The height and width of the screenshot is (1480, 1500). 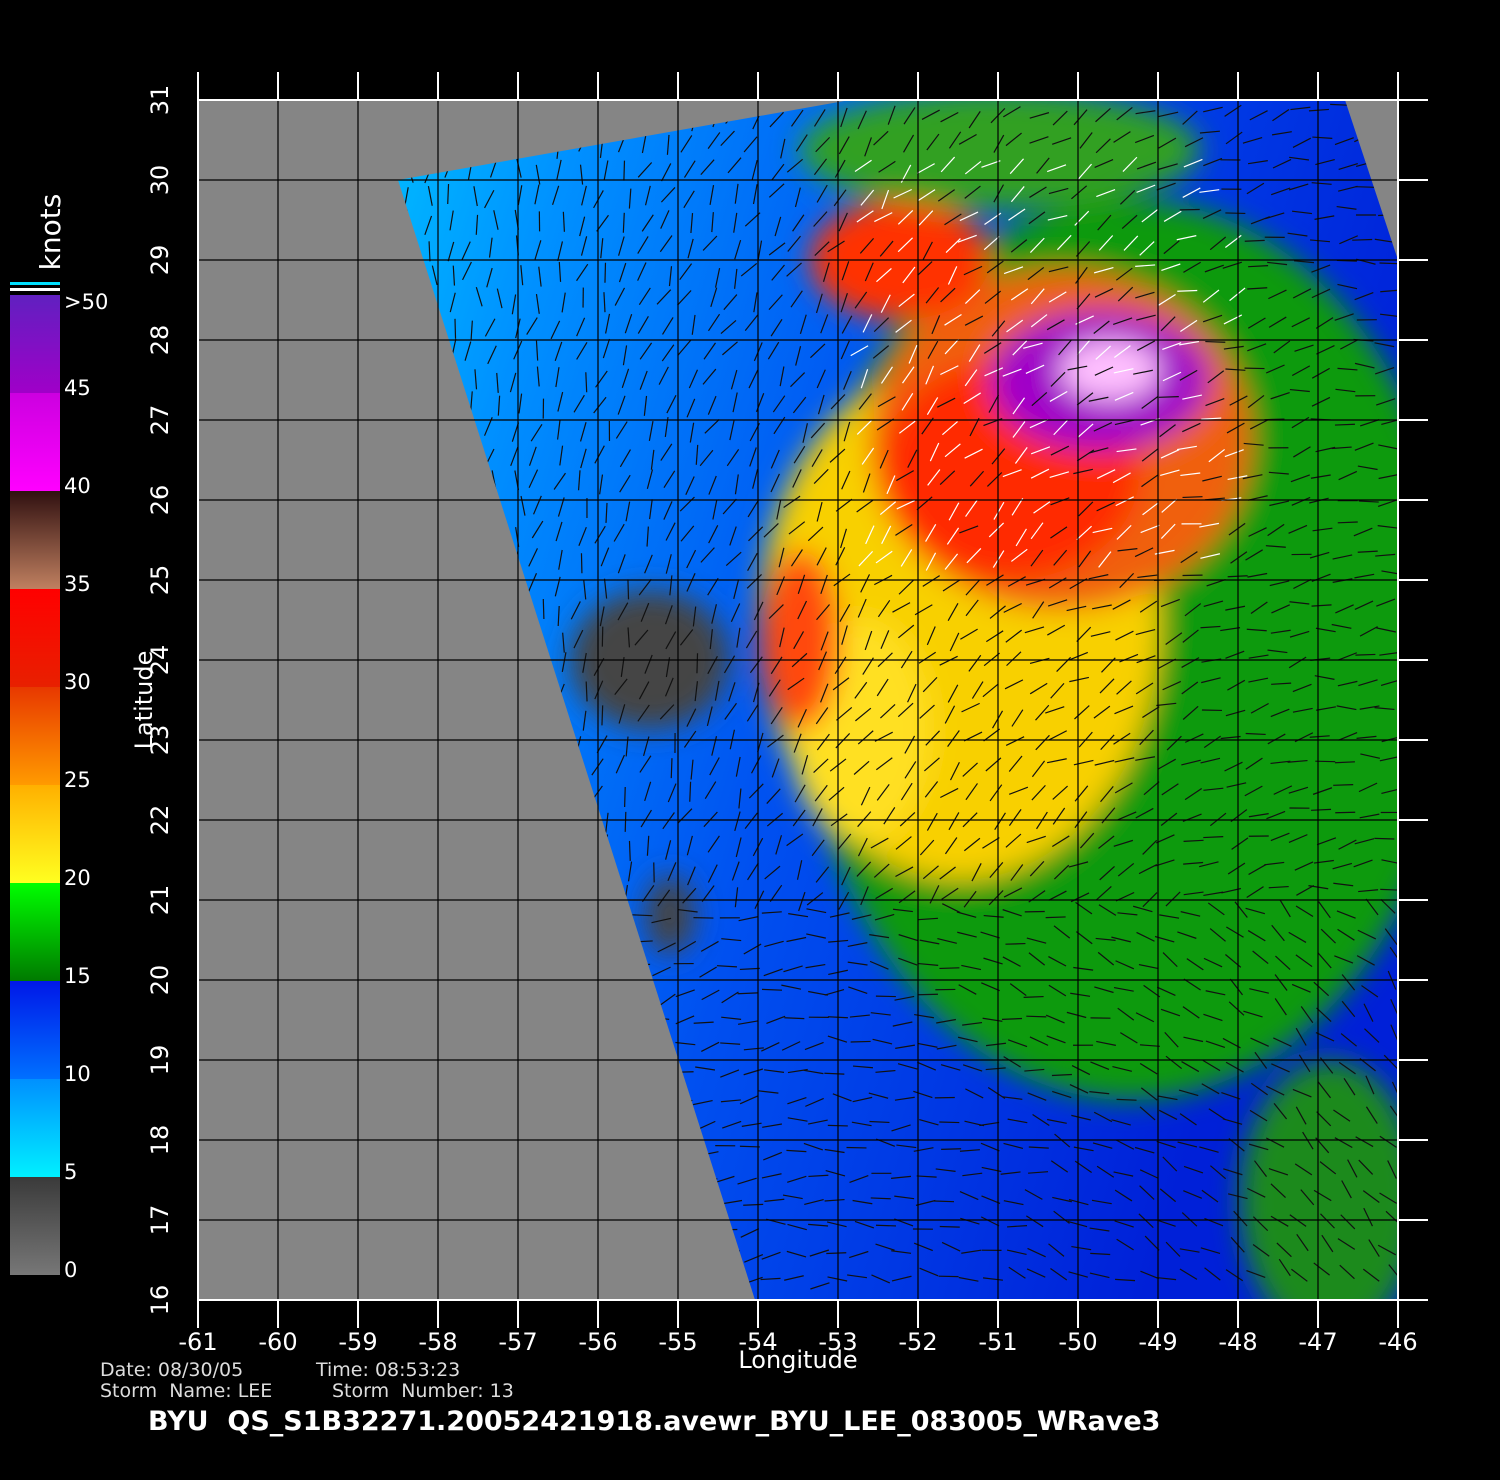 I want to click on x-tick-label: -55, so click(x=677, y=1342).